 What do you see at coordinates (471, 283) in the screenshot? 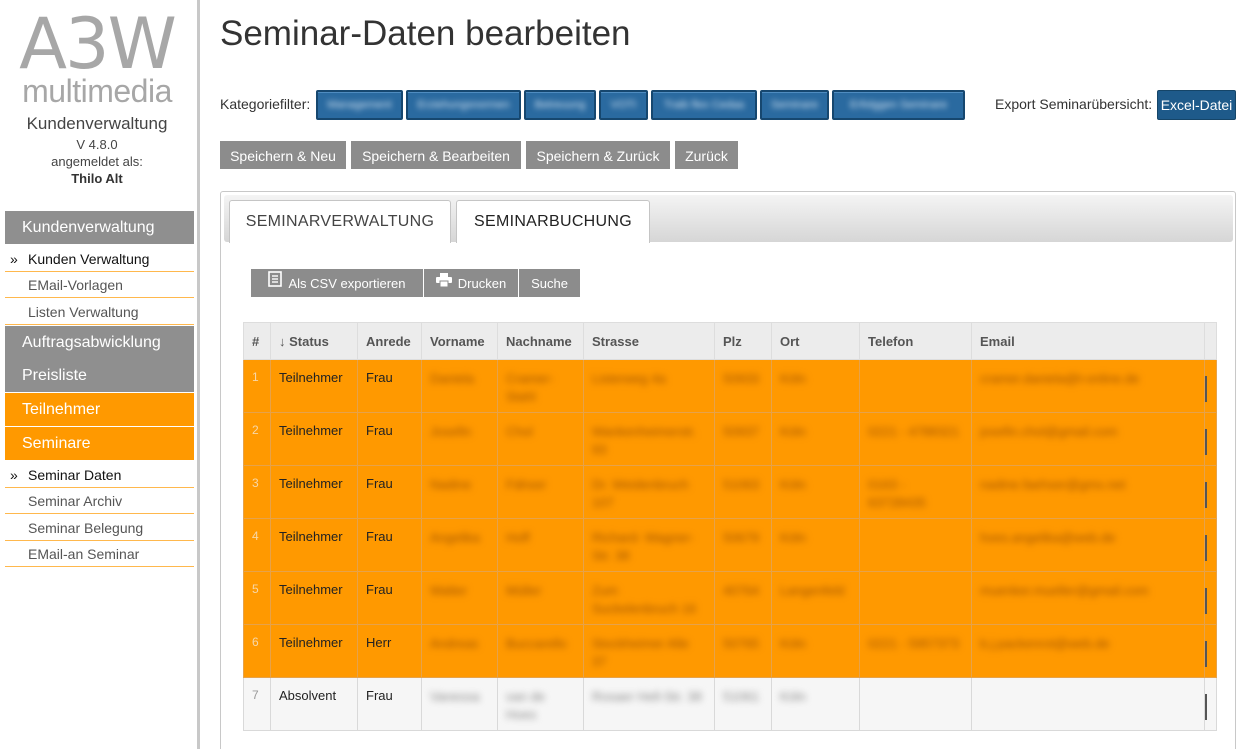
I see `print-button: Drucken` at bounding box center [471, 283].